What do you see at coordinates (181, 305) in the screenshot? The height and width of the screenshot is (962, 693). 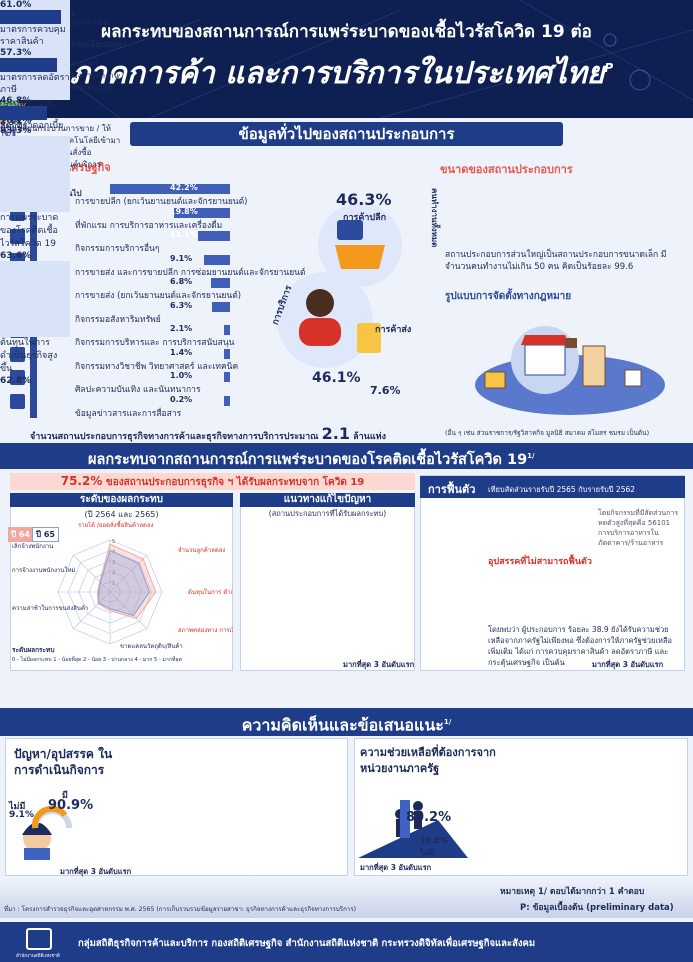 I see `econ-pct-5: 6.3%` at bounding box center [181, 305].